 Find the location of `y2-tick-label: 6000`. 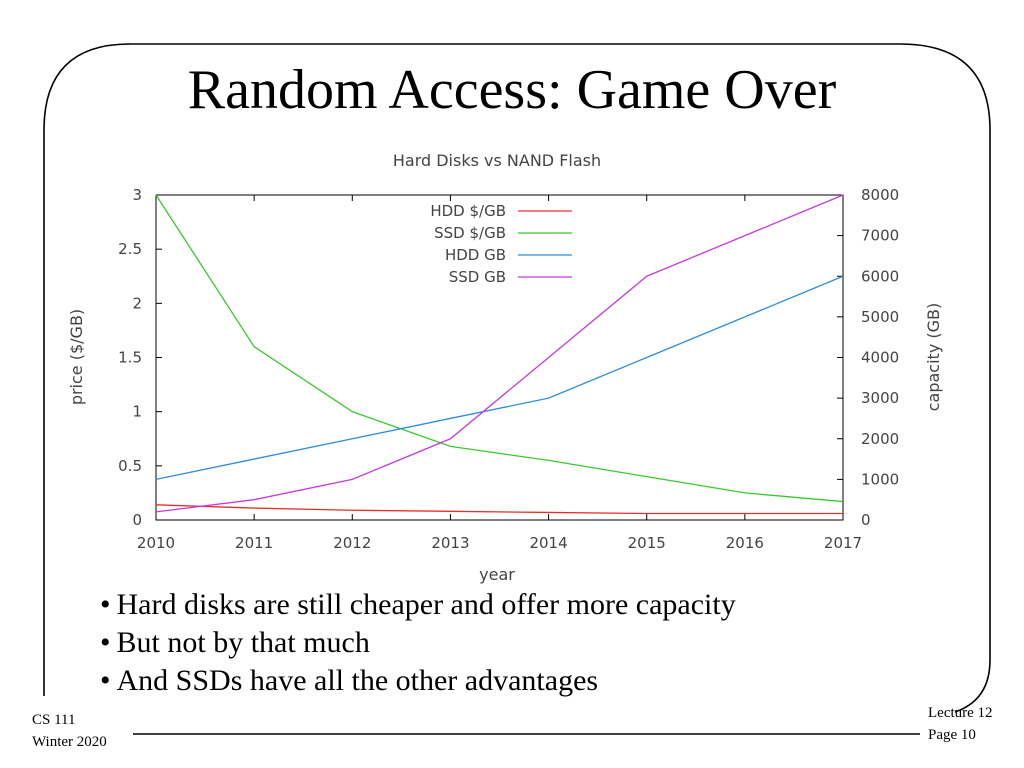

y2-tick-label: 6000 is located at coordinates (880, 276).